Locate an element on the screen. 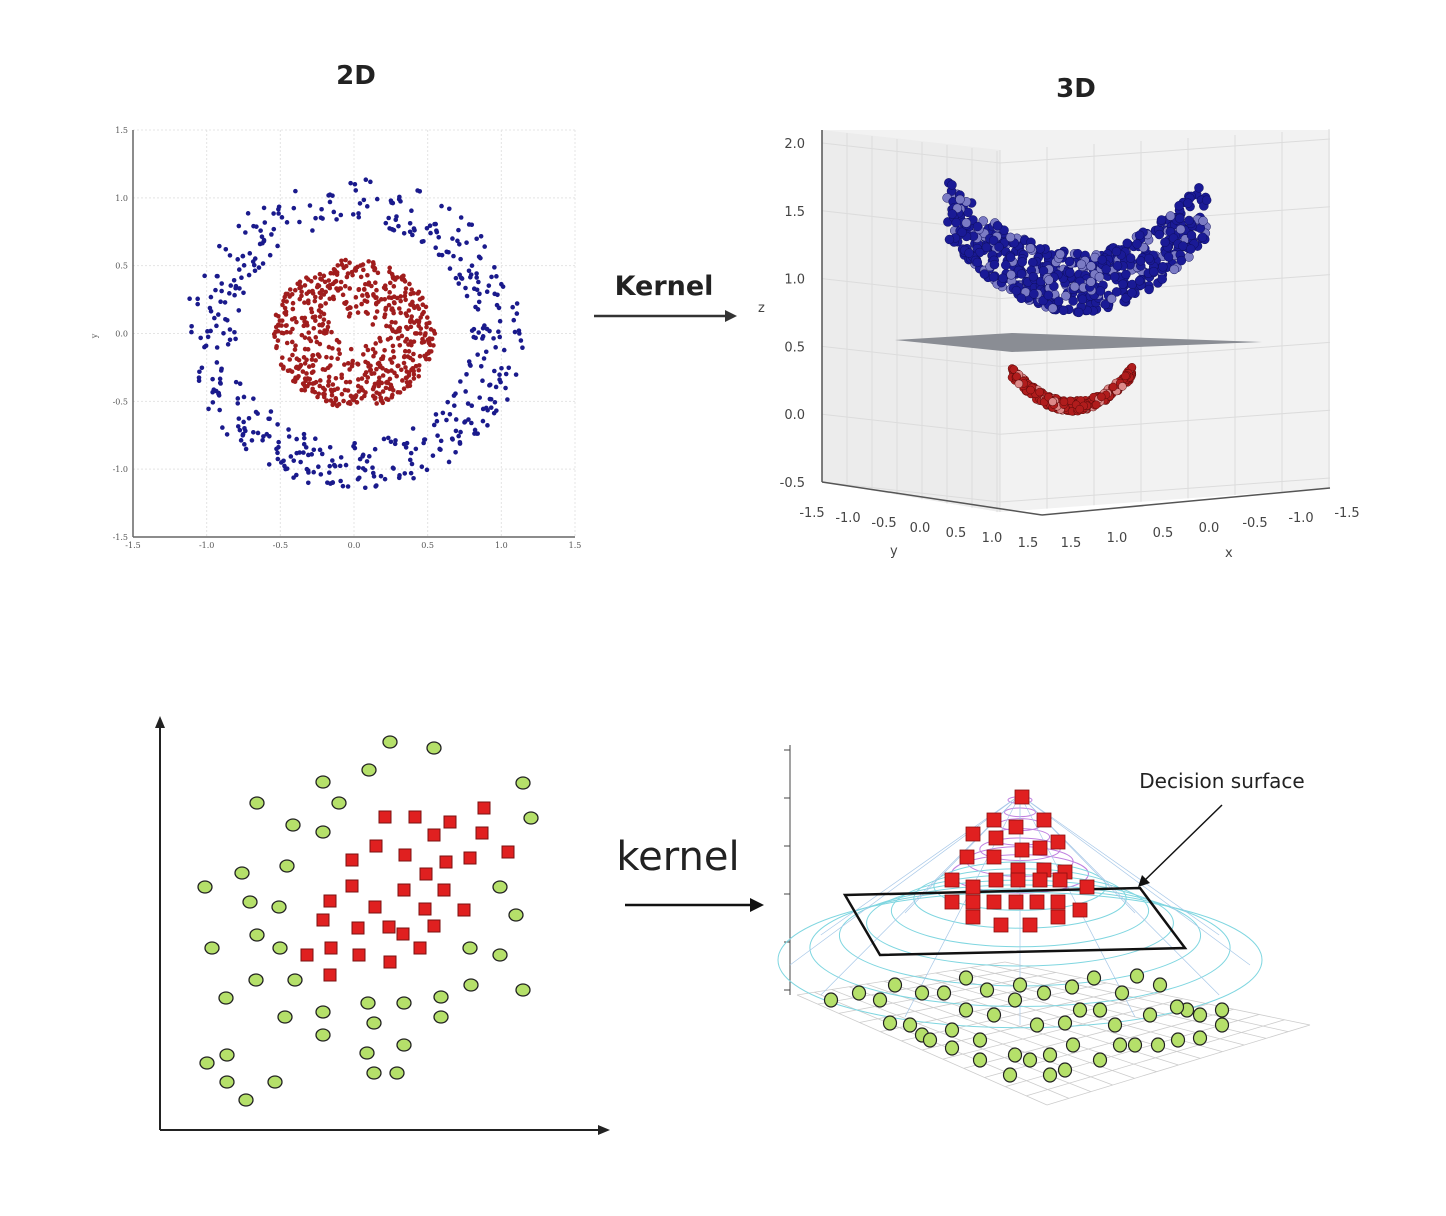 The width and height of the screenshot is (1446, 1216). x-tick-label: 0.5 is located at coordinates (427, 545).